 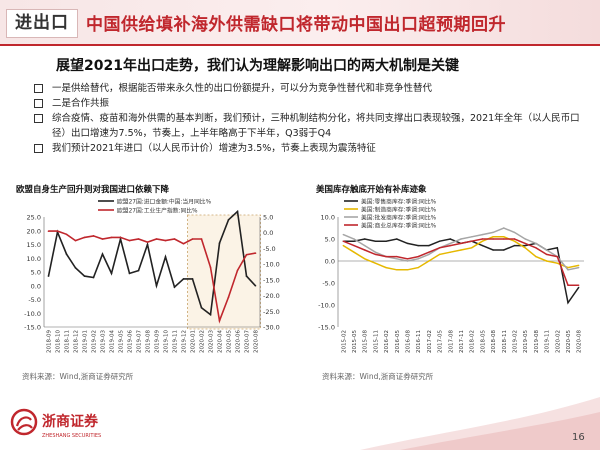 What do you see at coordinates (480, 423) in the screenshot?
I see `decorative-swoosh` at bounding box center [480, 423].